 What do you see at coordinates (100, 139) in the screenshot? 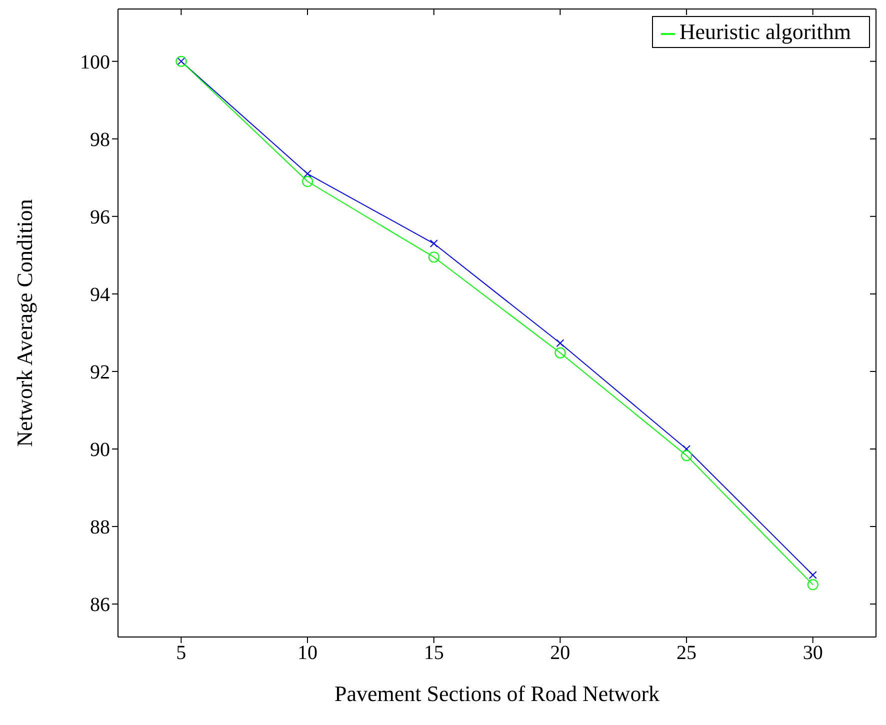
I see `y-tick-label: 98` at bounding box center [100, 139].